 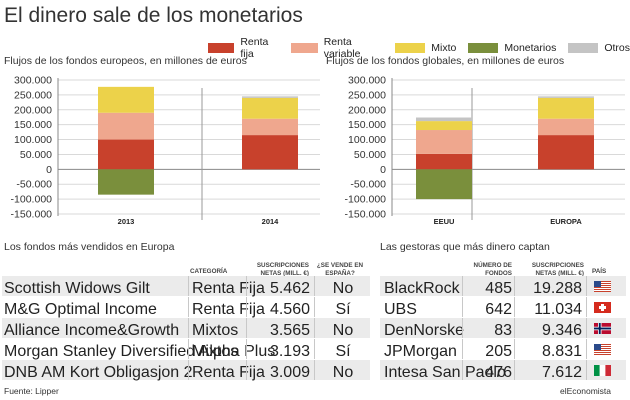 What do you see at coordinates (602, 328) in the screenshot?
I see `norway-flag-icon` at bounding box center [602, 328].